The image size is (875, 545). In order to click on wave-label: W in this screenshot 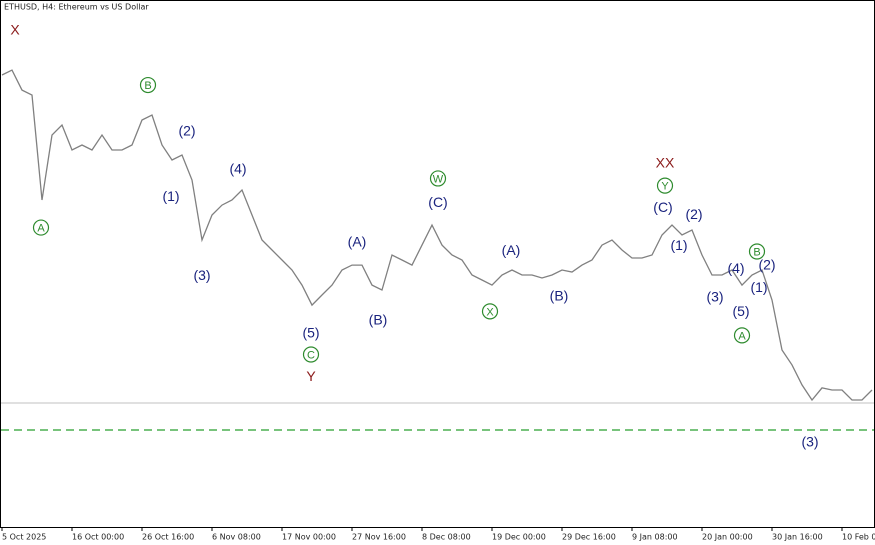, I will do `click(438, 179)`.